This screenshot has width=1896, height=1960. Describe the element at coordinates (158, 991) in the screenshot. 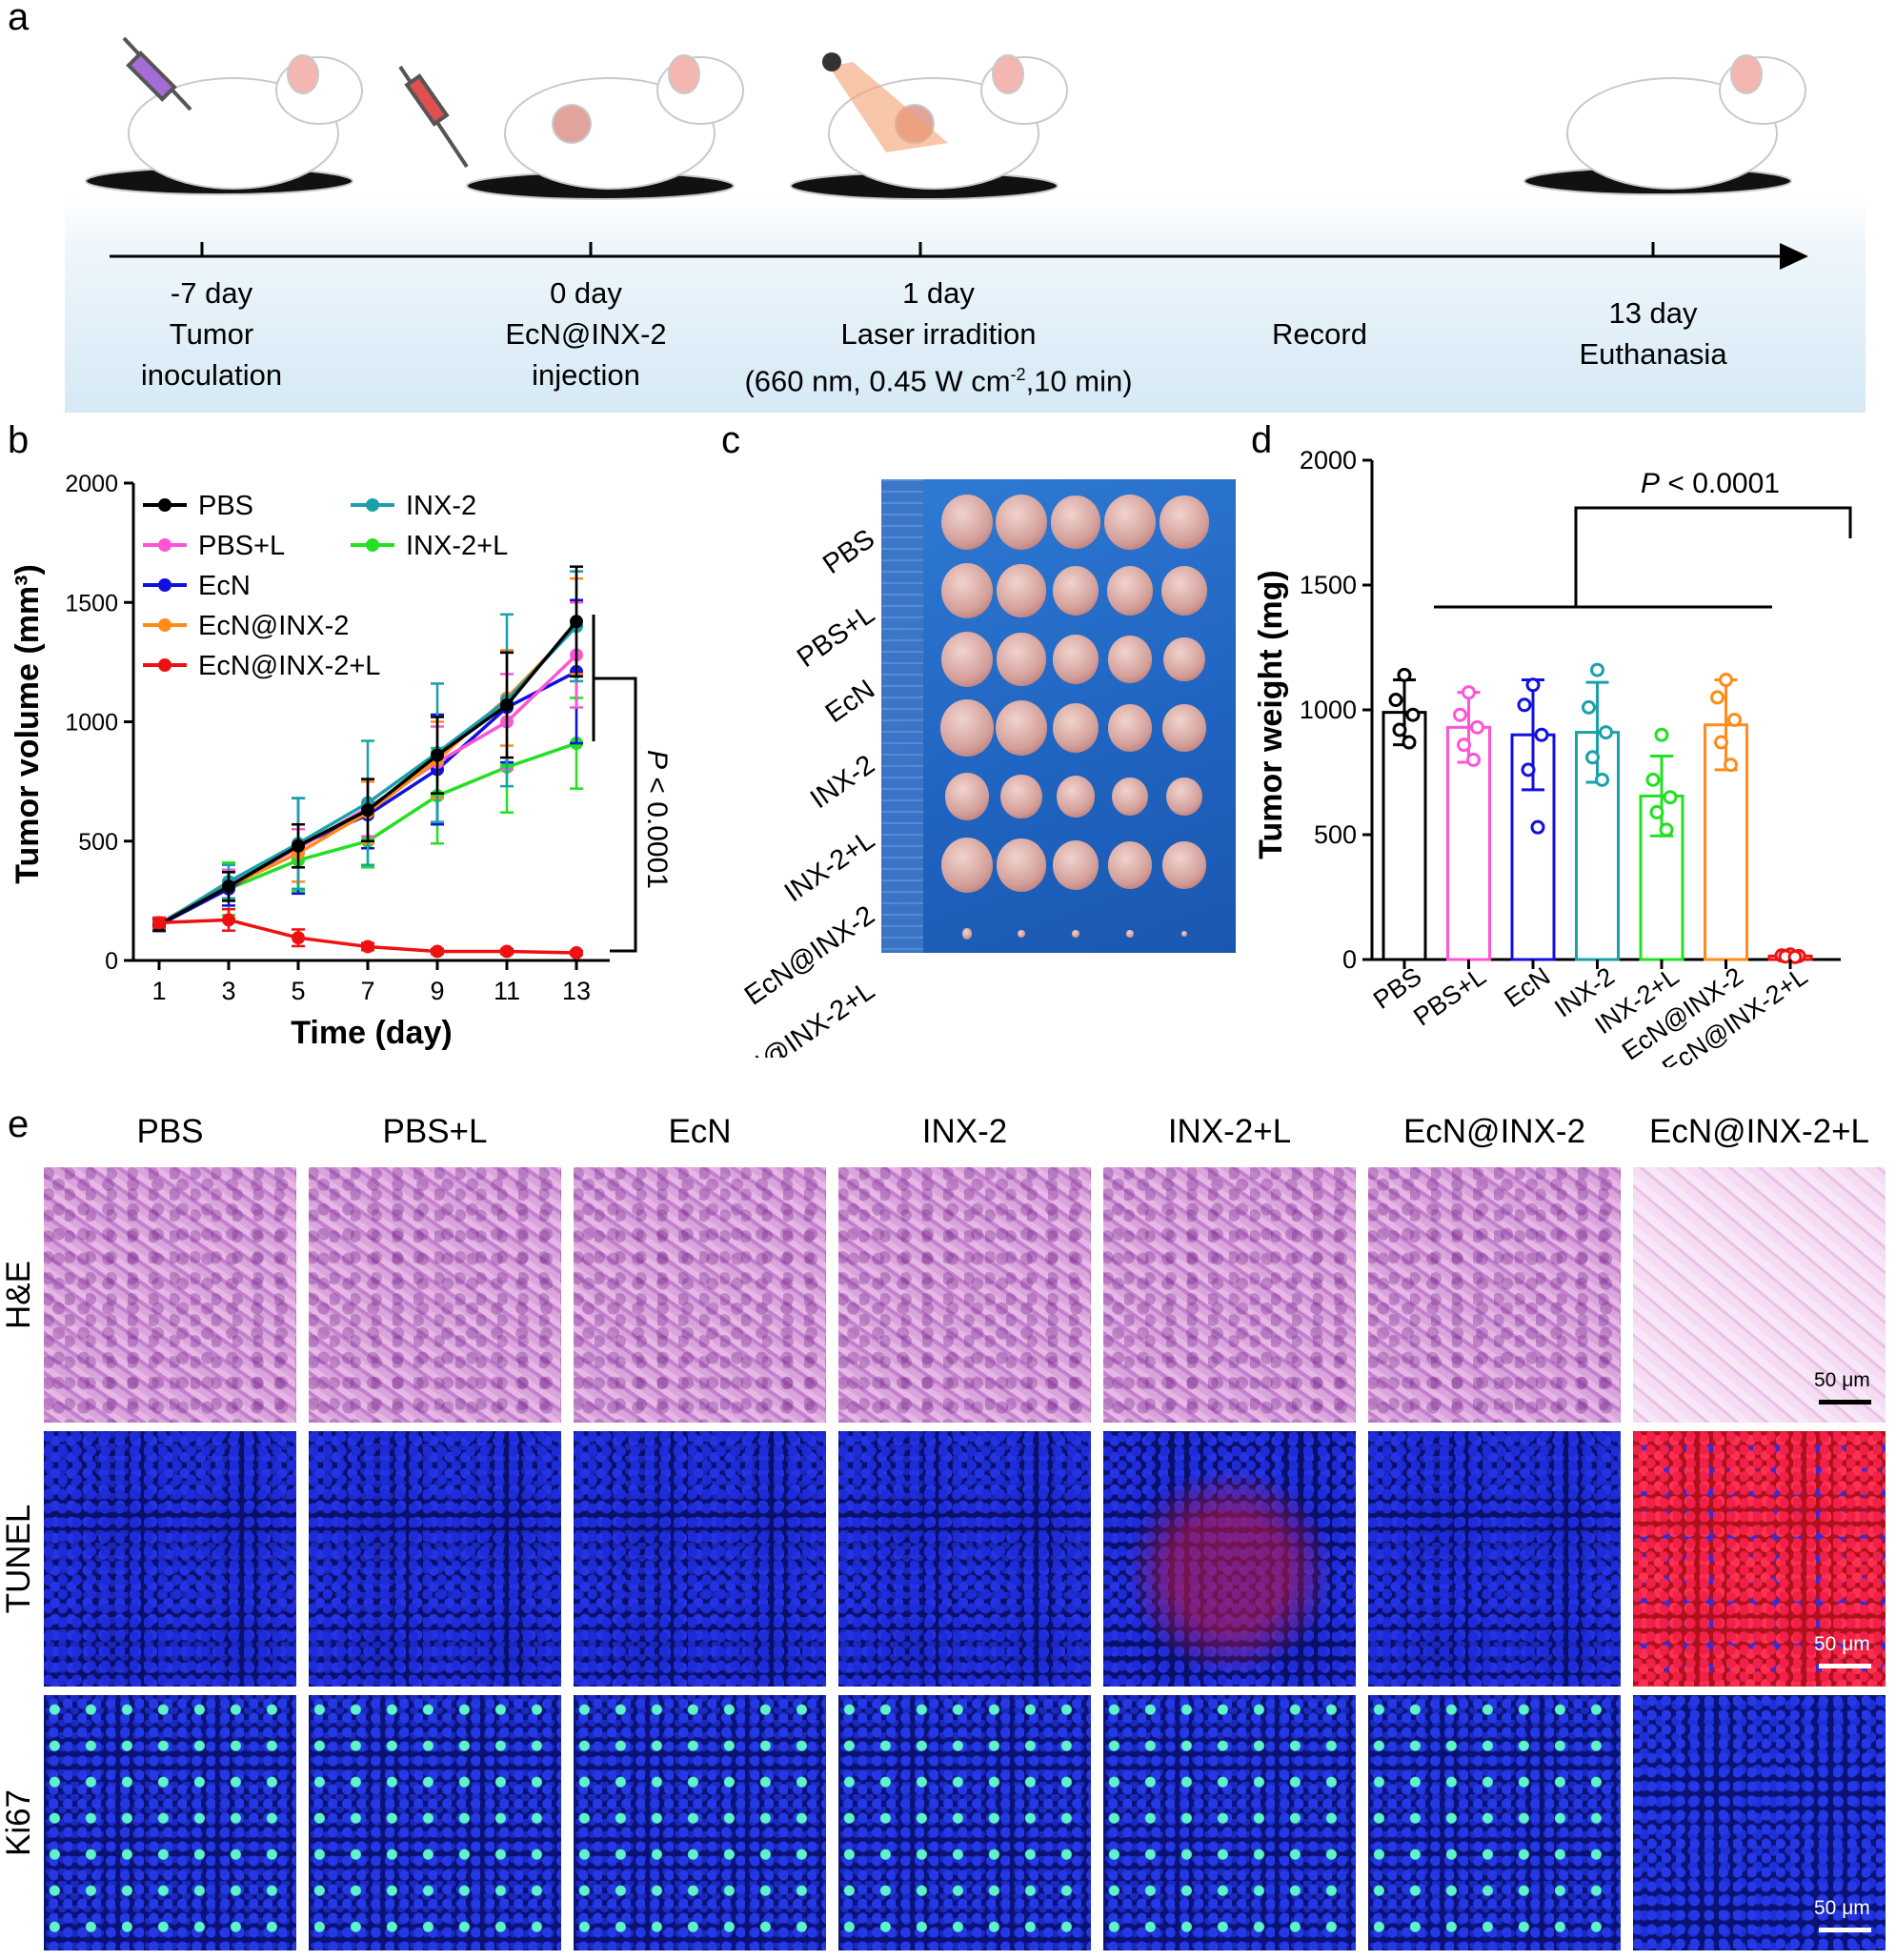

I see `x-tick-label: 1` at that location.